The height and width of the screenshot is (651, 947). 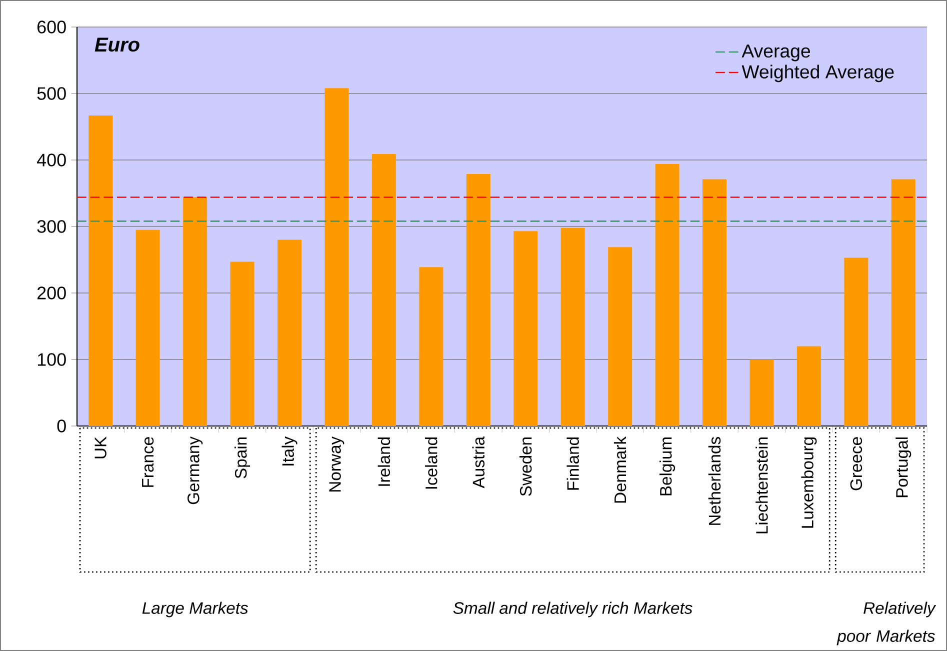 I want to click on x-tick-label: Portugal, so click(x=904, y=468).